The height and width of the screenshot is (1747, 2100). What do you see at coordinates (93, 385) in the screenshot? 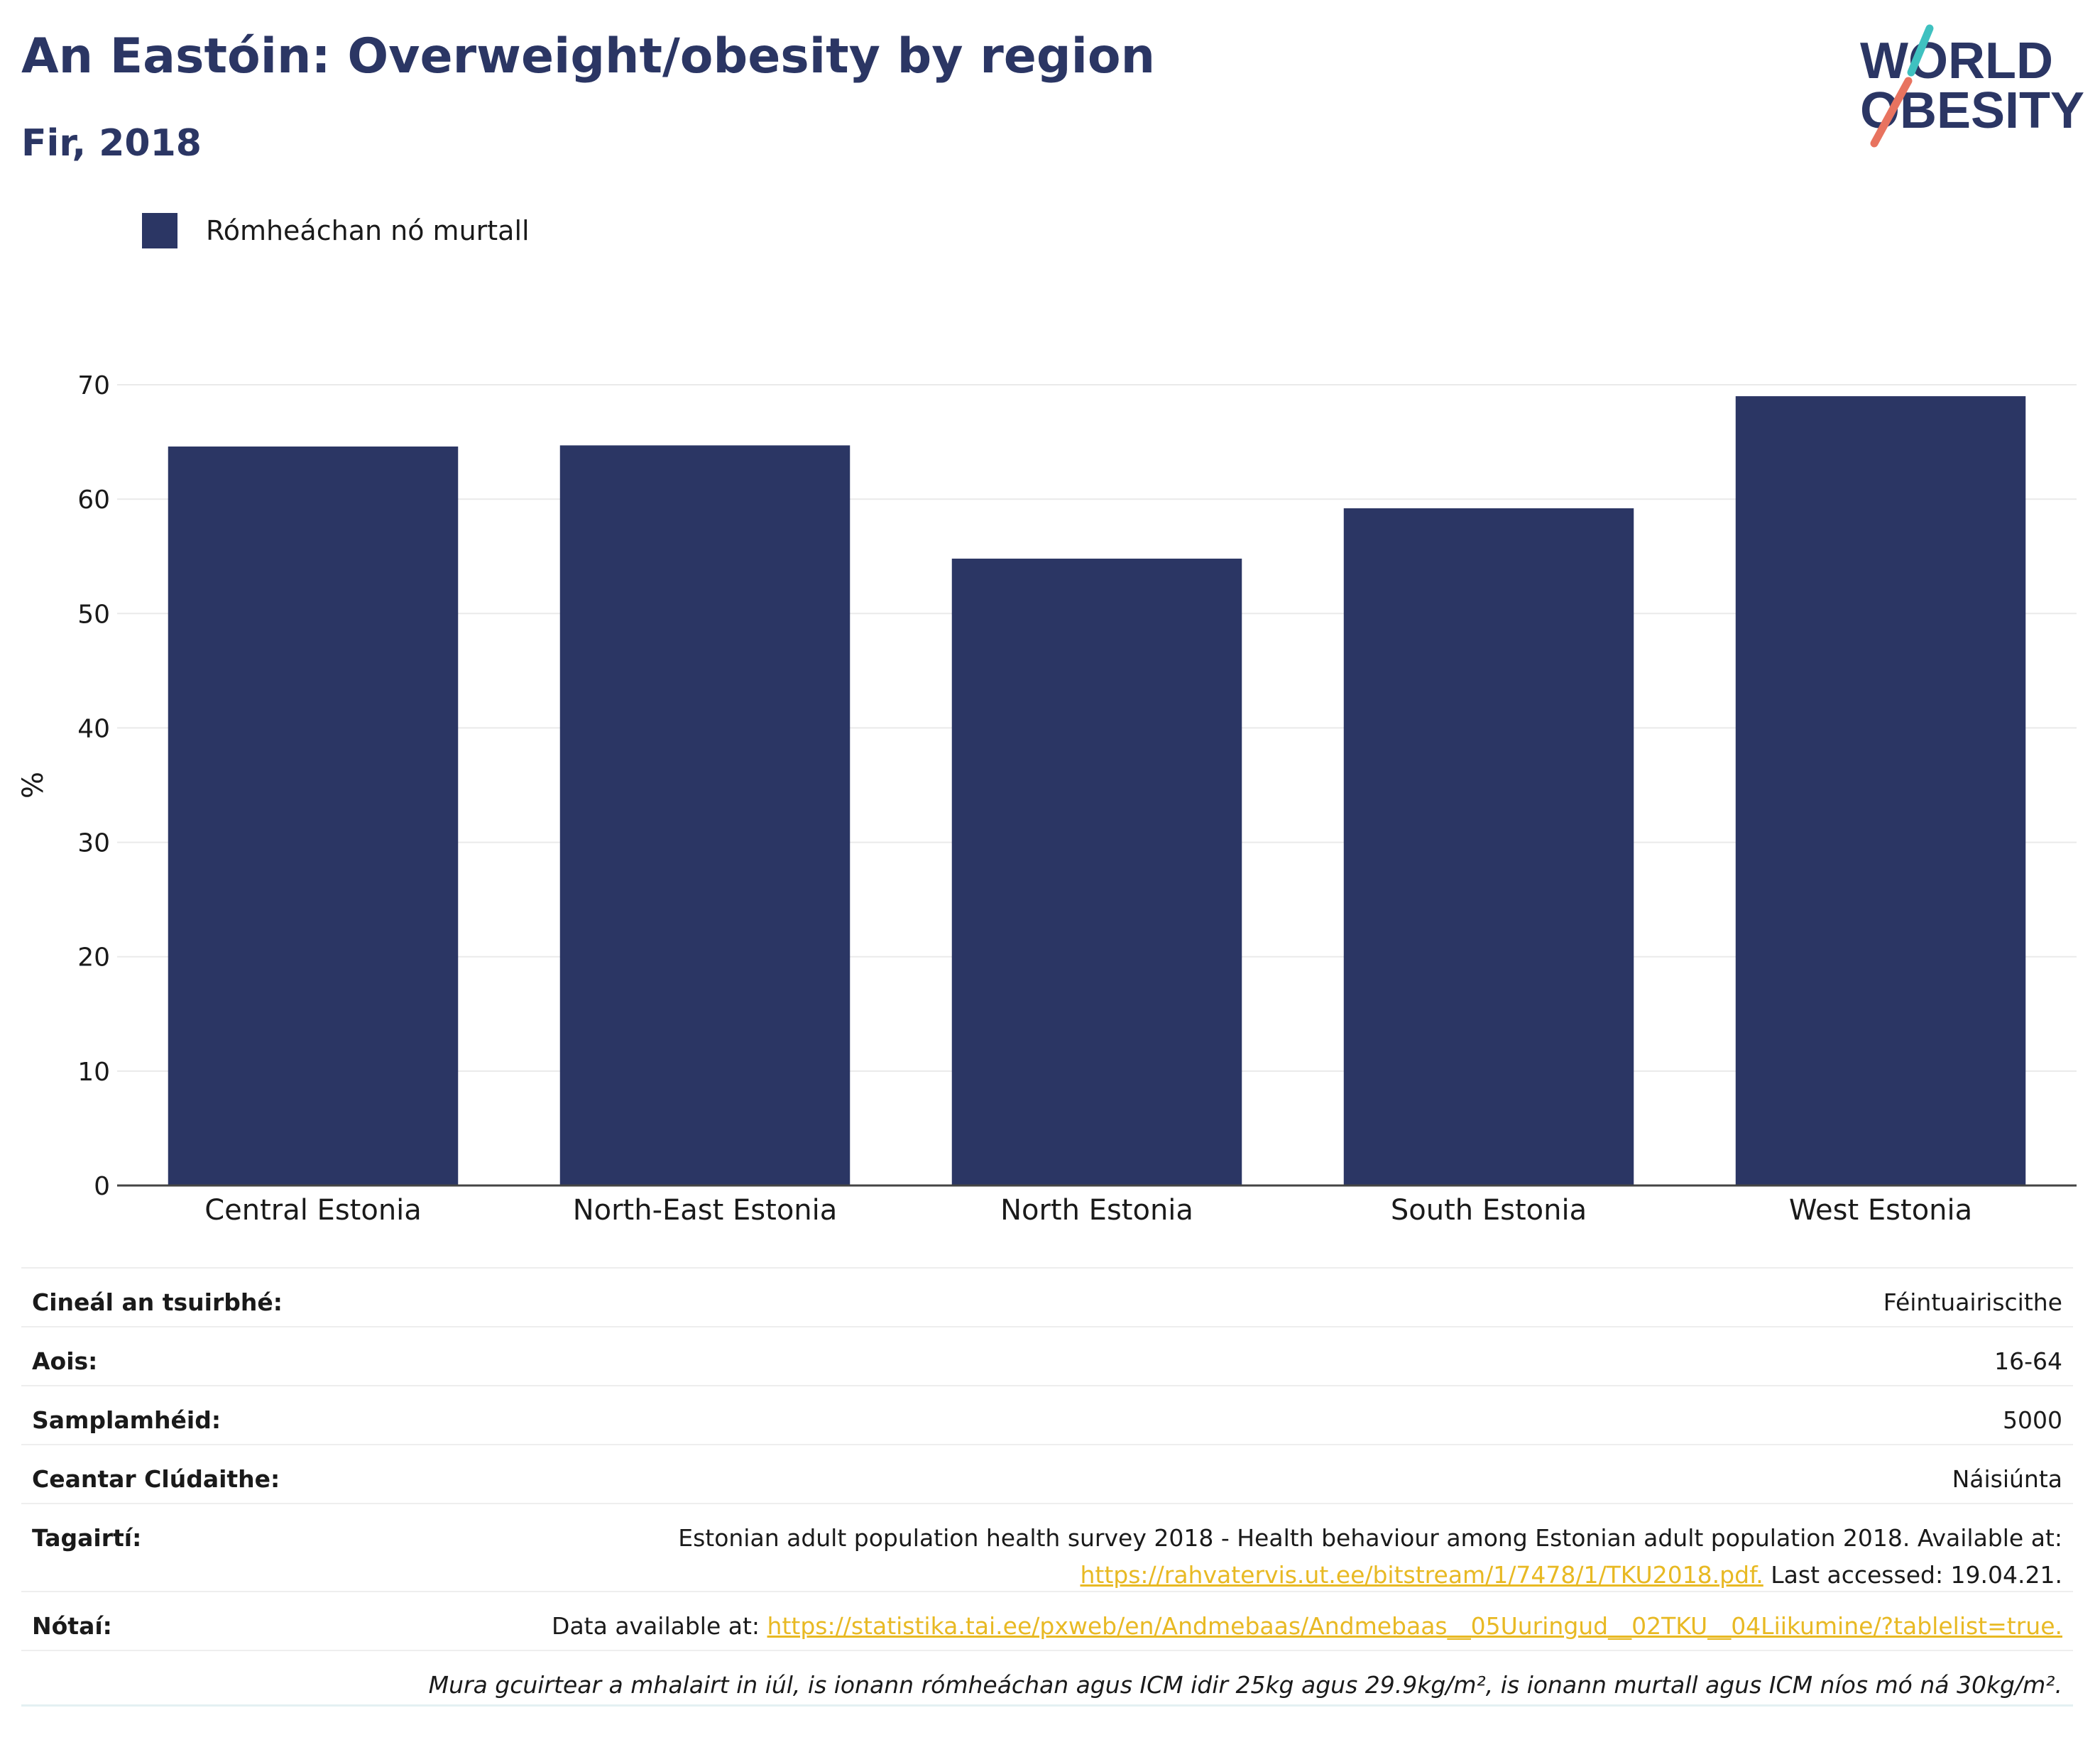
I see `y-tick-label: 70` at bounding box center [93, 385].